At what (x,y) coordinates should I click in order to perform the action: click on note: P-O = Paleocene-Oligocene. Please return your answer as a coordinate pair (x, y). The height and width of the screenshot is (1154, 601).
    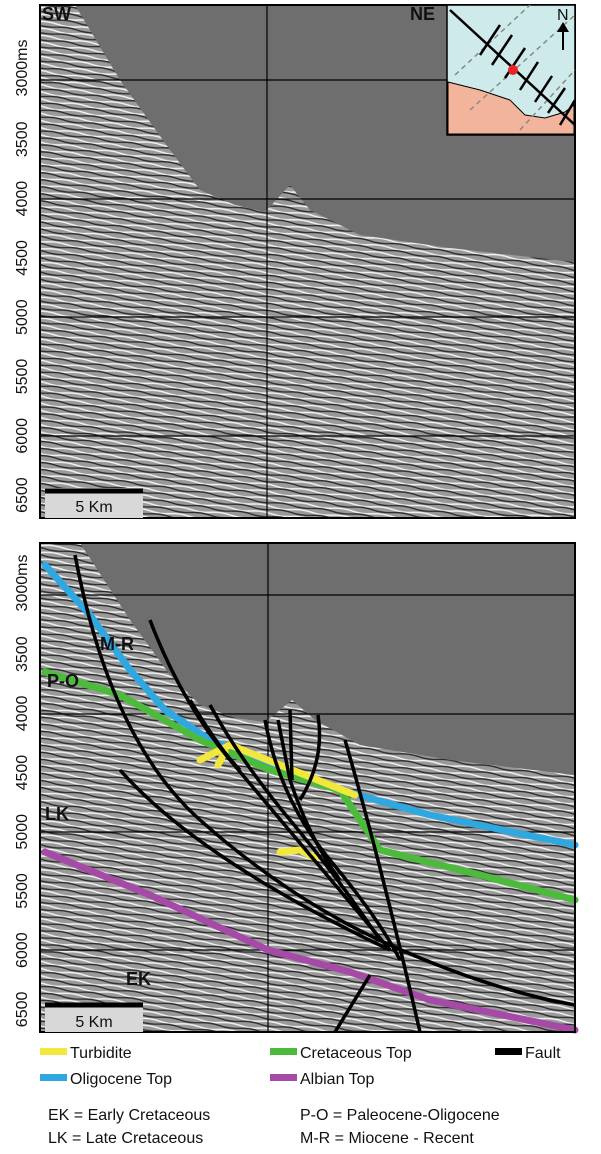
    Looking at the image, I should click on (400, 1115).